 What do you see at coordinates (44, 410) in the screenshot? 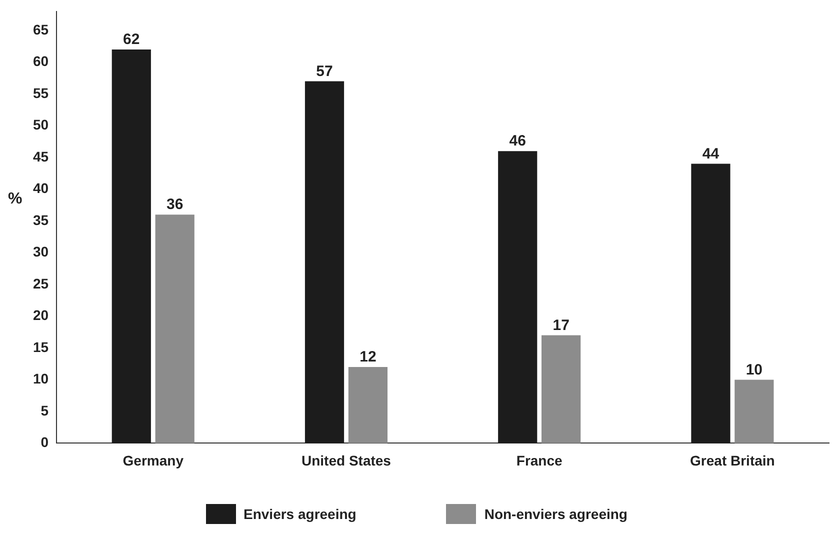
I see `y-tick-label: 5` at bounding box center [44, 410].